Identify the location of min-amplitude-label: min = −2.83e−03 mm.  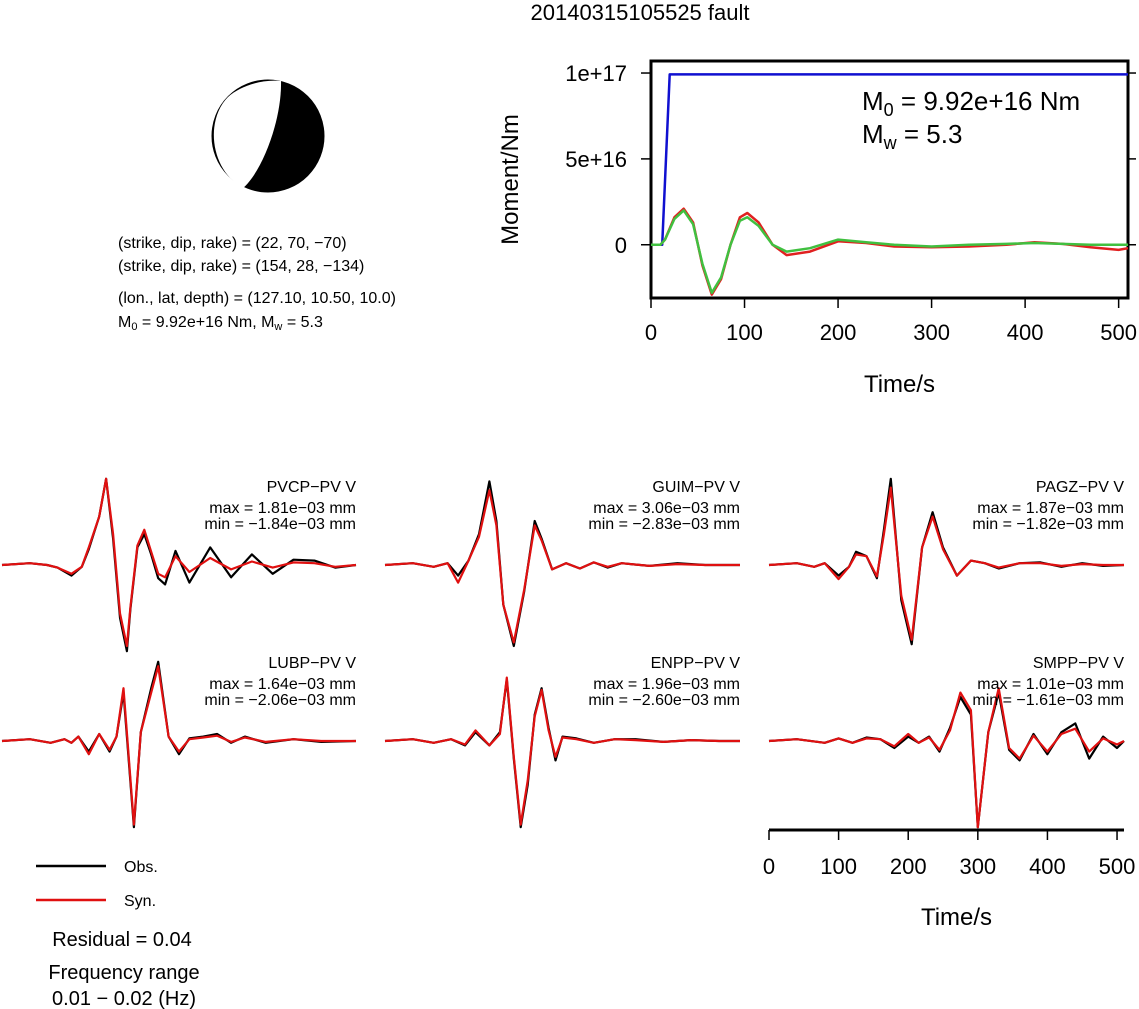
(664, 524).